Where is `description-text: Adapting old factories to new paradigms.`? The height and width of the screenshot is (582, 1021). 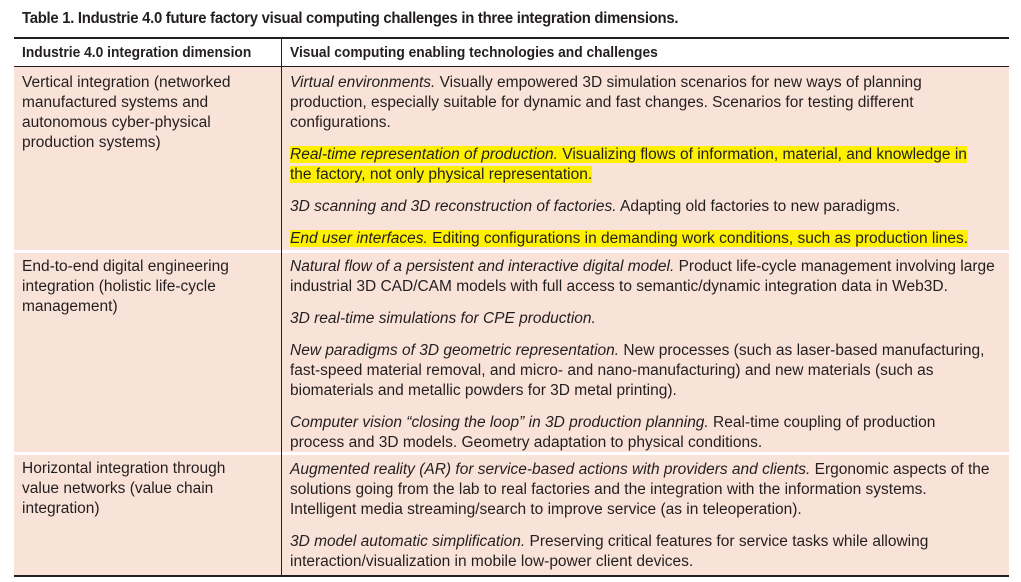 description-text: Adapting old factories to new paradigms. is located at coordinates (758, 206).